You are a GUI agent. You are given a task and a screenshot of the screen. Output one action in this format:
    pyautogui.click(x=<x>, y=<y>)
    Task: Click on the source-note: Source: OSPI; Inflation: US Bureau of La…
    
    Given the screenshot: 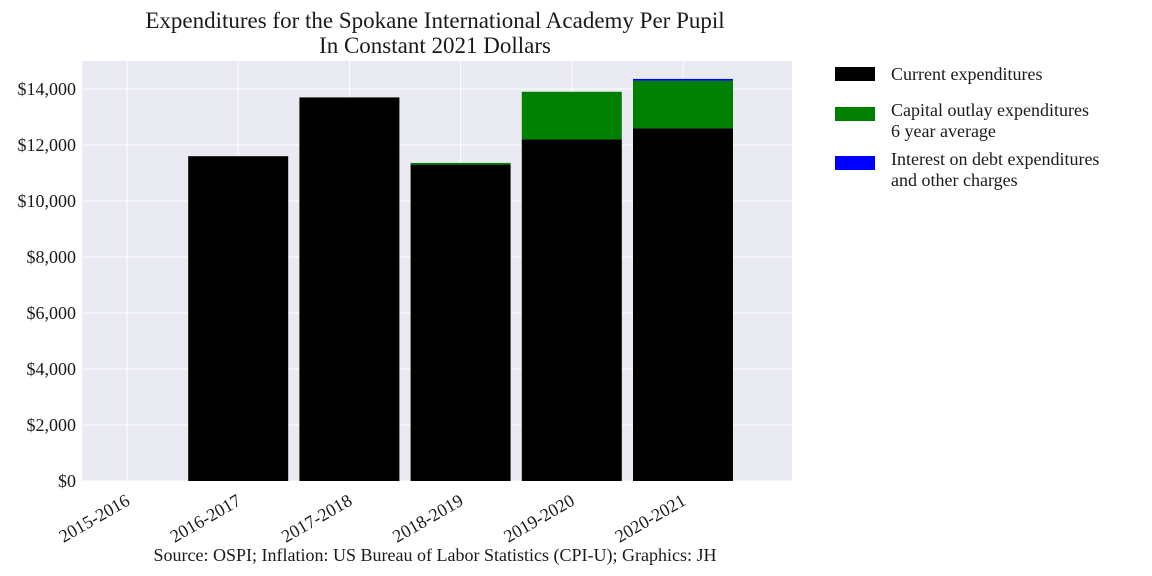 What is the action you would take?
    pyautogui.click(x=435, y=555)
    